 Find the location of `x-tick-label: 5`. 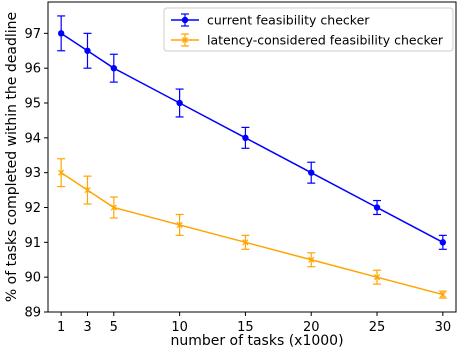

x-tick-label: 5 is located at coordinates (114, 327).